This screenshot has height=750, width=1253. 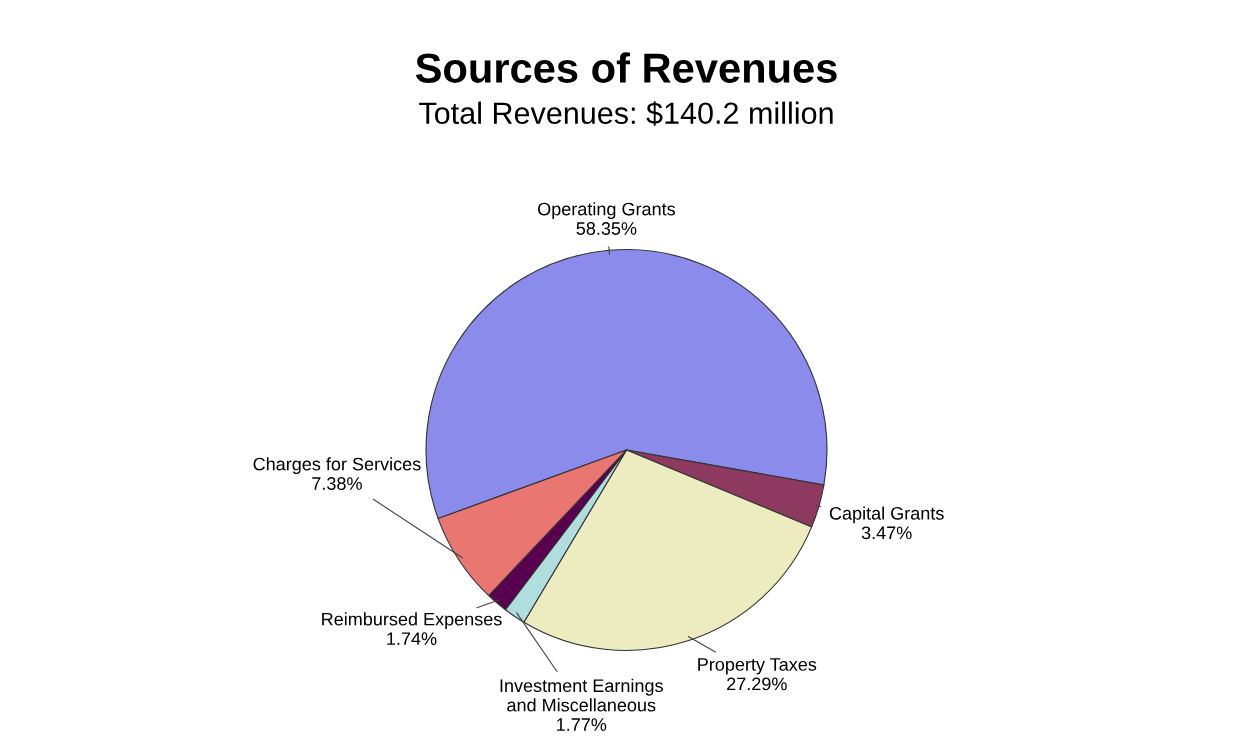 I want to click on data-label: 1.77%, so click(x=582, y=724).